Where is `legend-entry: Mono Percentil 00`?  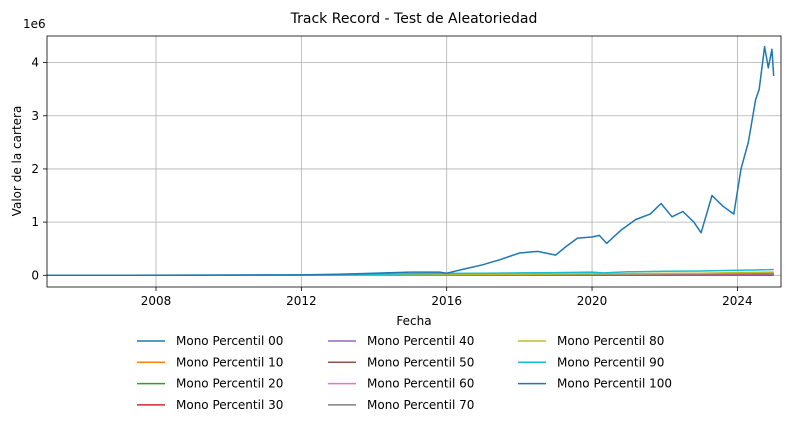 legend-entry: Mono Percentil 00 is located at coordinates (229, 341).